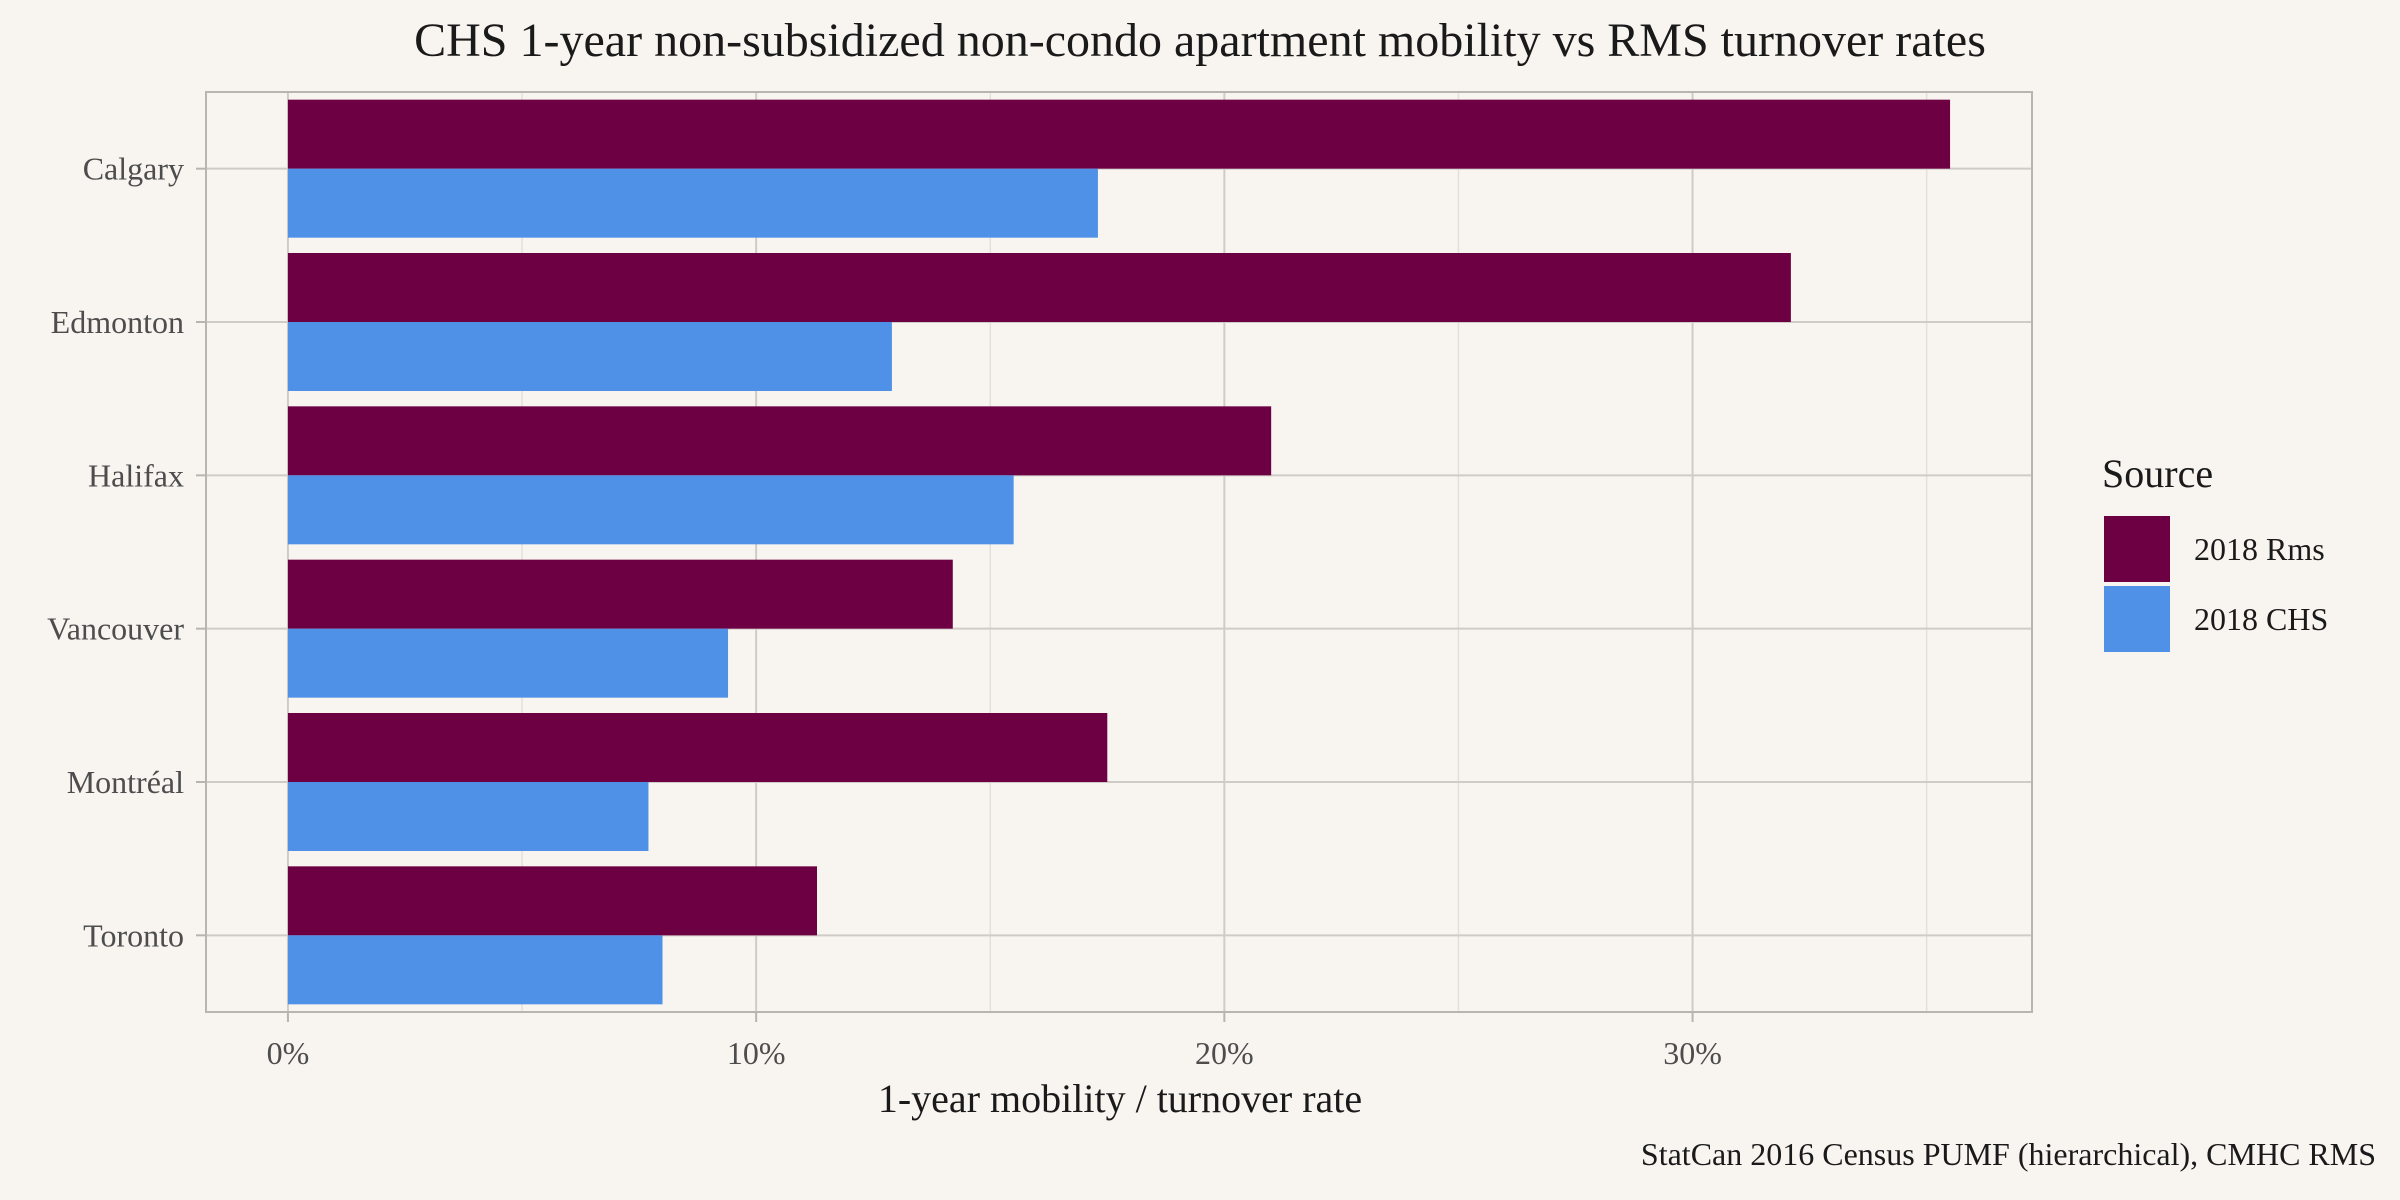  Describe the element at coordinates (508, 663) in the screenshot. I see `bar-chs-vancouver` at that location.